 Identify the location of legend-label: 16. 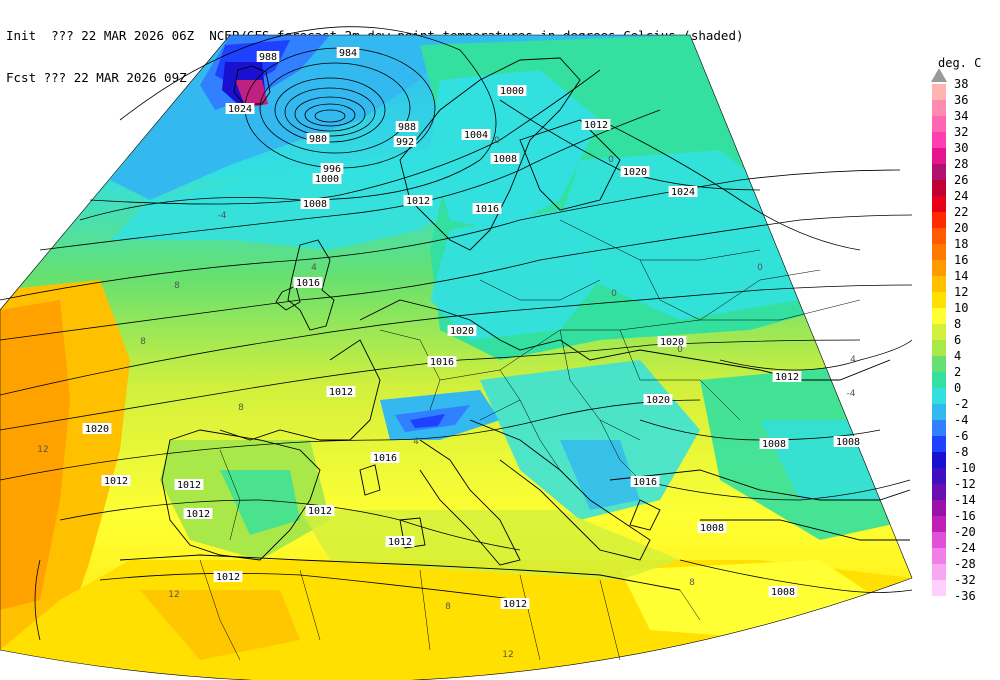
(961, 260).